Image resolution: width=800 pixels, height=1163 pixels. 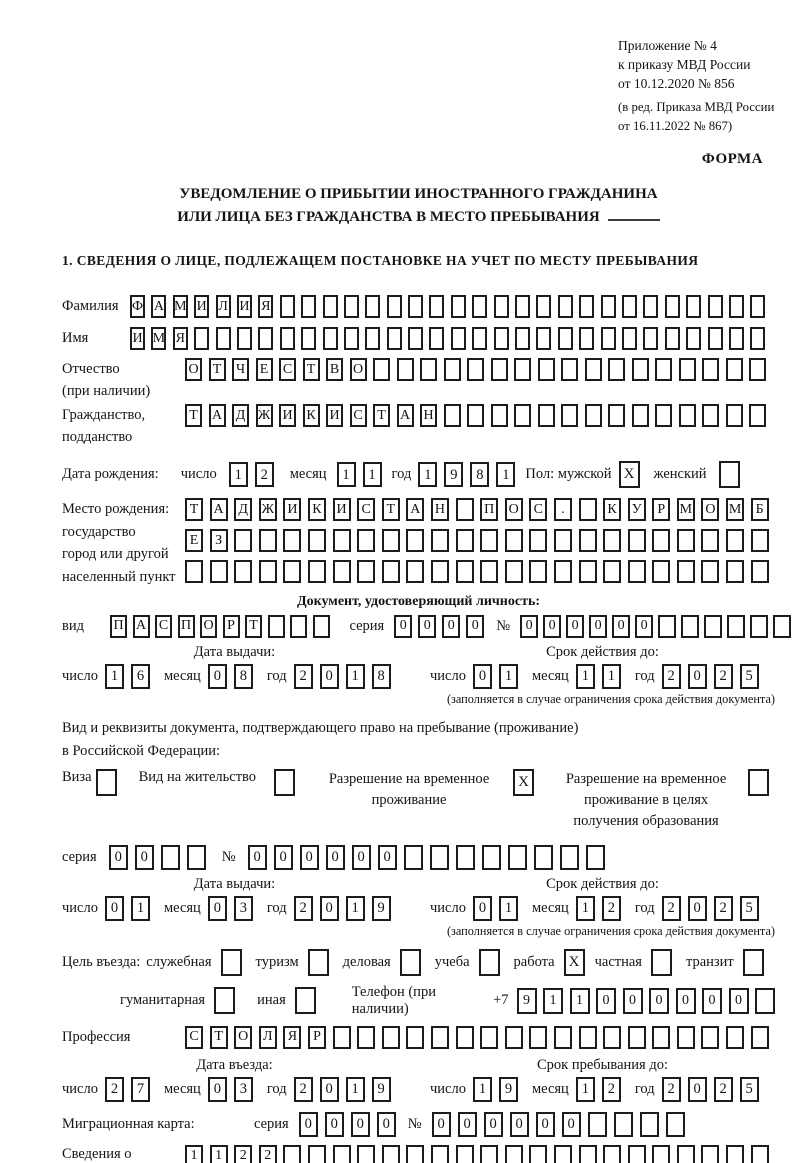 What do you see at coordinates (244, 307) in the screenshot?
I see `char-cell: И` at bounding box center [244, 307].